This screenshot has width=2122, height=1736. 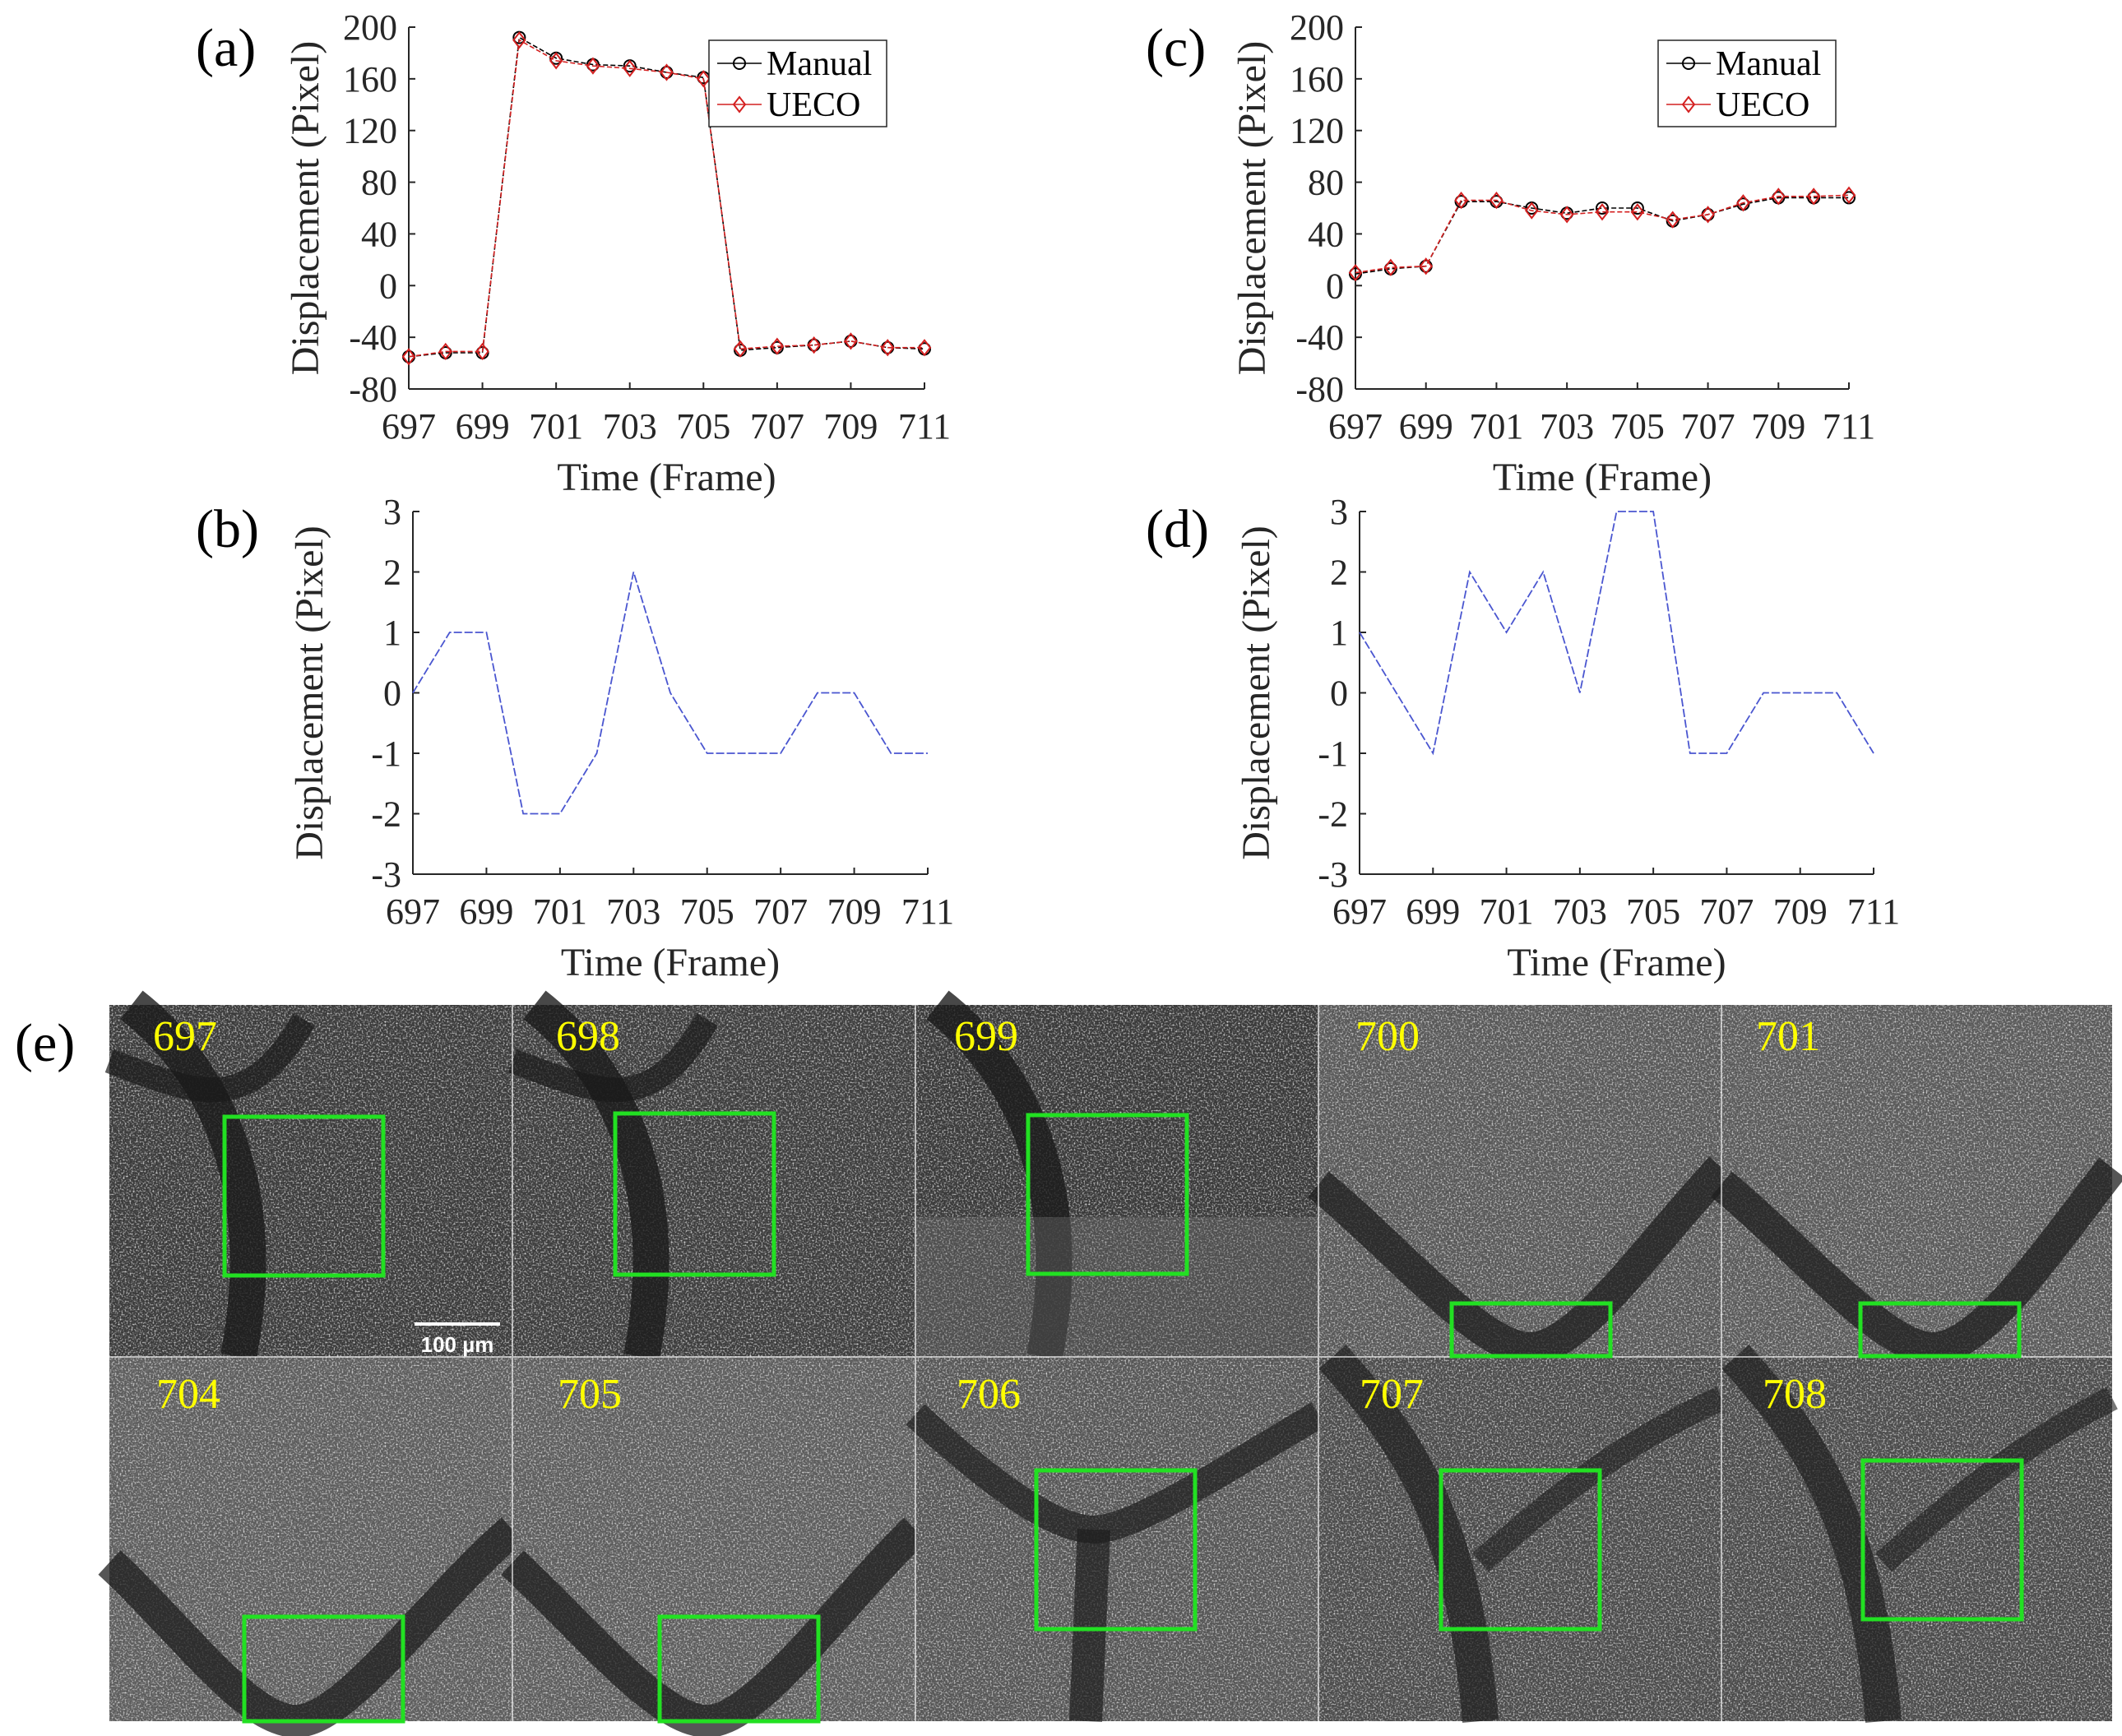 What do you see at coordinates (386, 754) in the screenshot?
I see `y-tick-label: -1` at bounding box center [386, 754].